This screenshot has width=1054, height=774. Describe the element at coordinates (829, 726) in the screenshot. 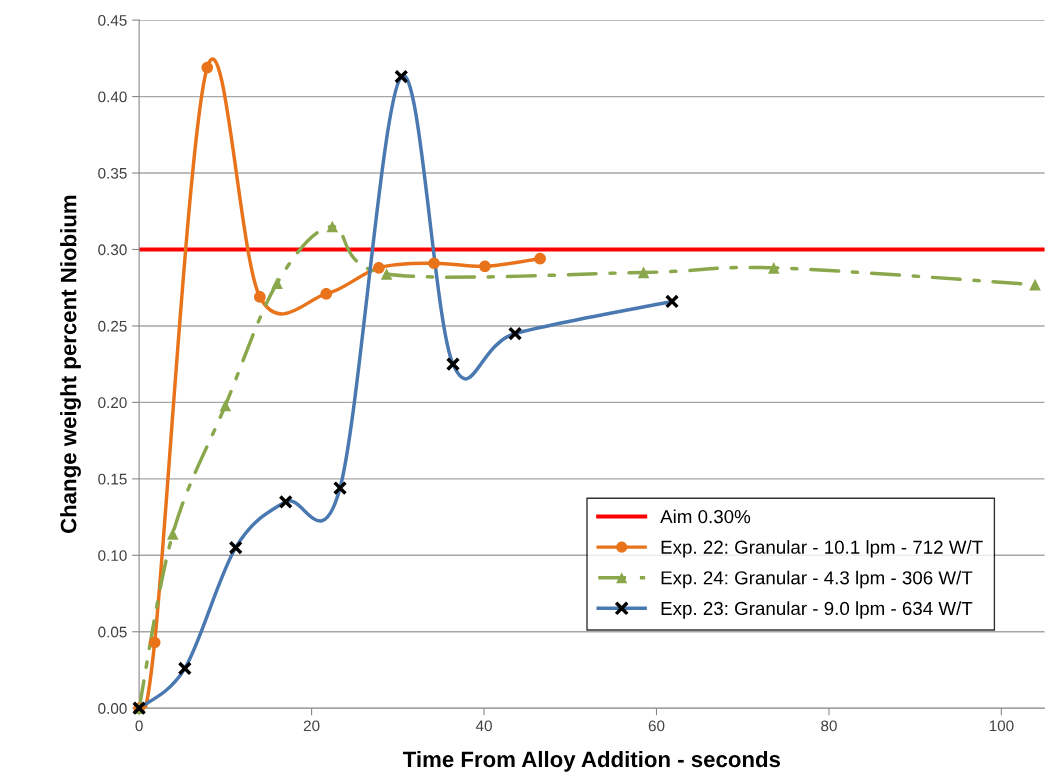

I see `x-tick-label: 80` at that location.